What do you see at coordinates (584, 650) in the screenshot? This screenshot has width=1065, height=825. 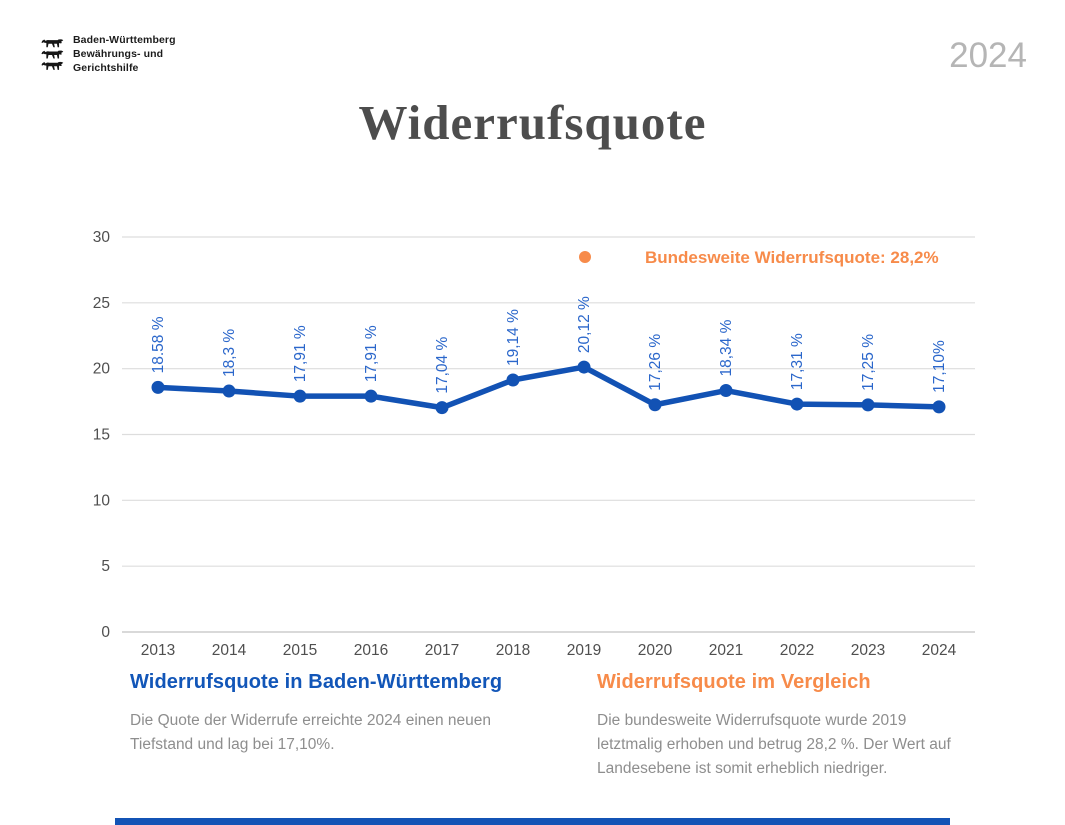 I see `x-tick-label: 2019` at bounding box center [584, 650].